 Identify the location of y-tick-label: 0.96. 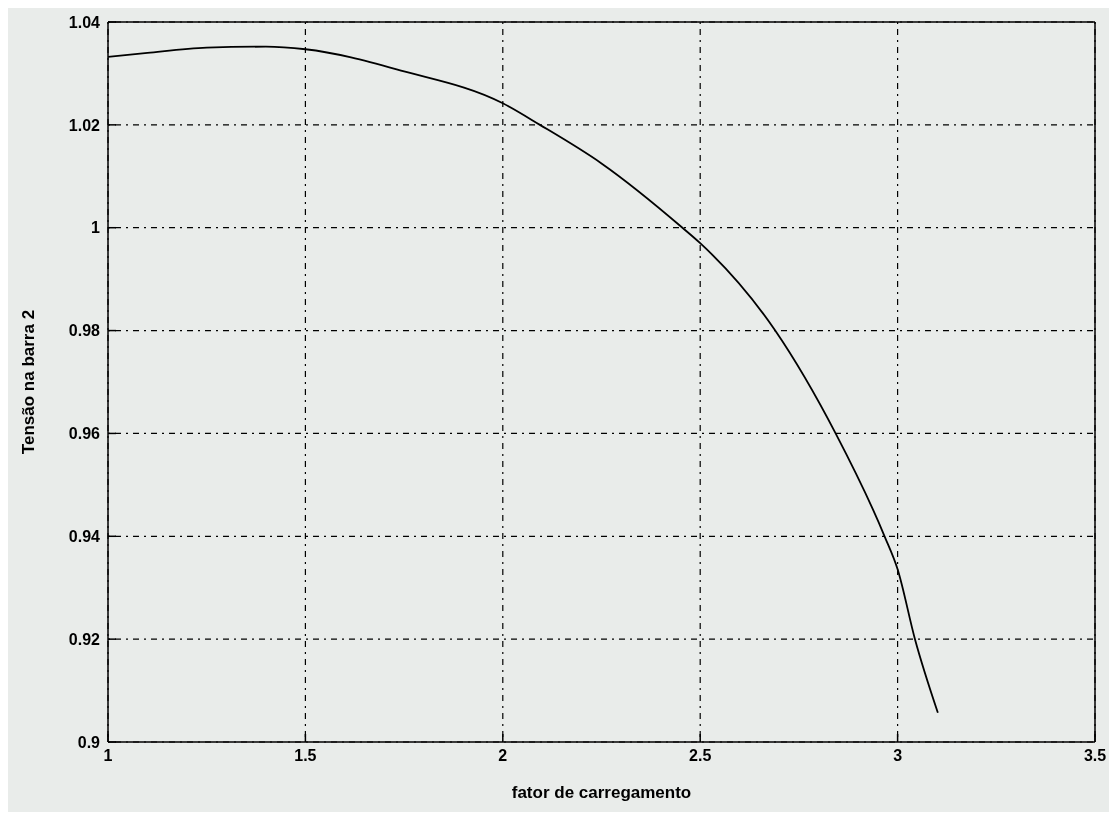
(84, 434).